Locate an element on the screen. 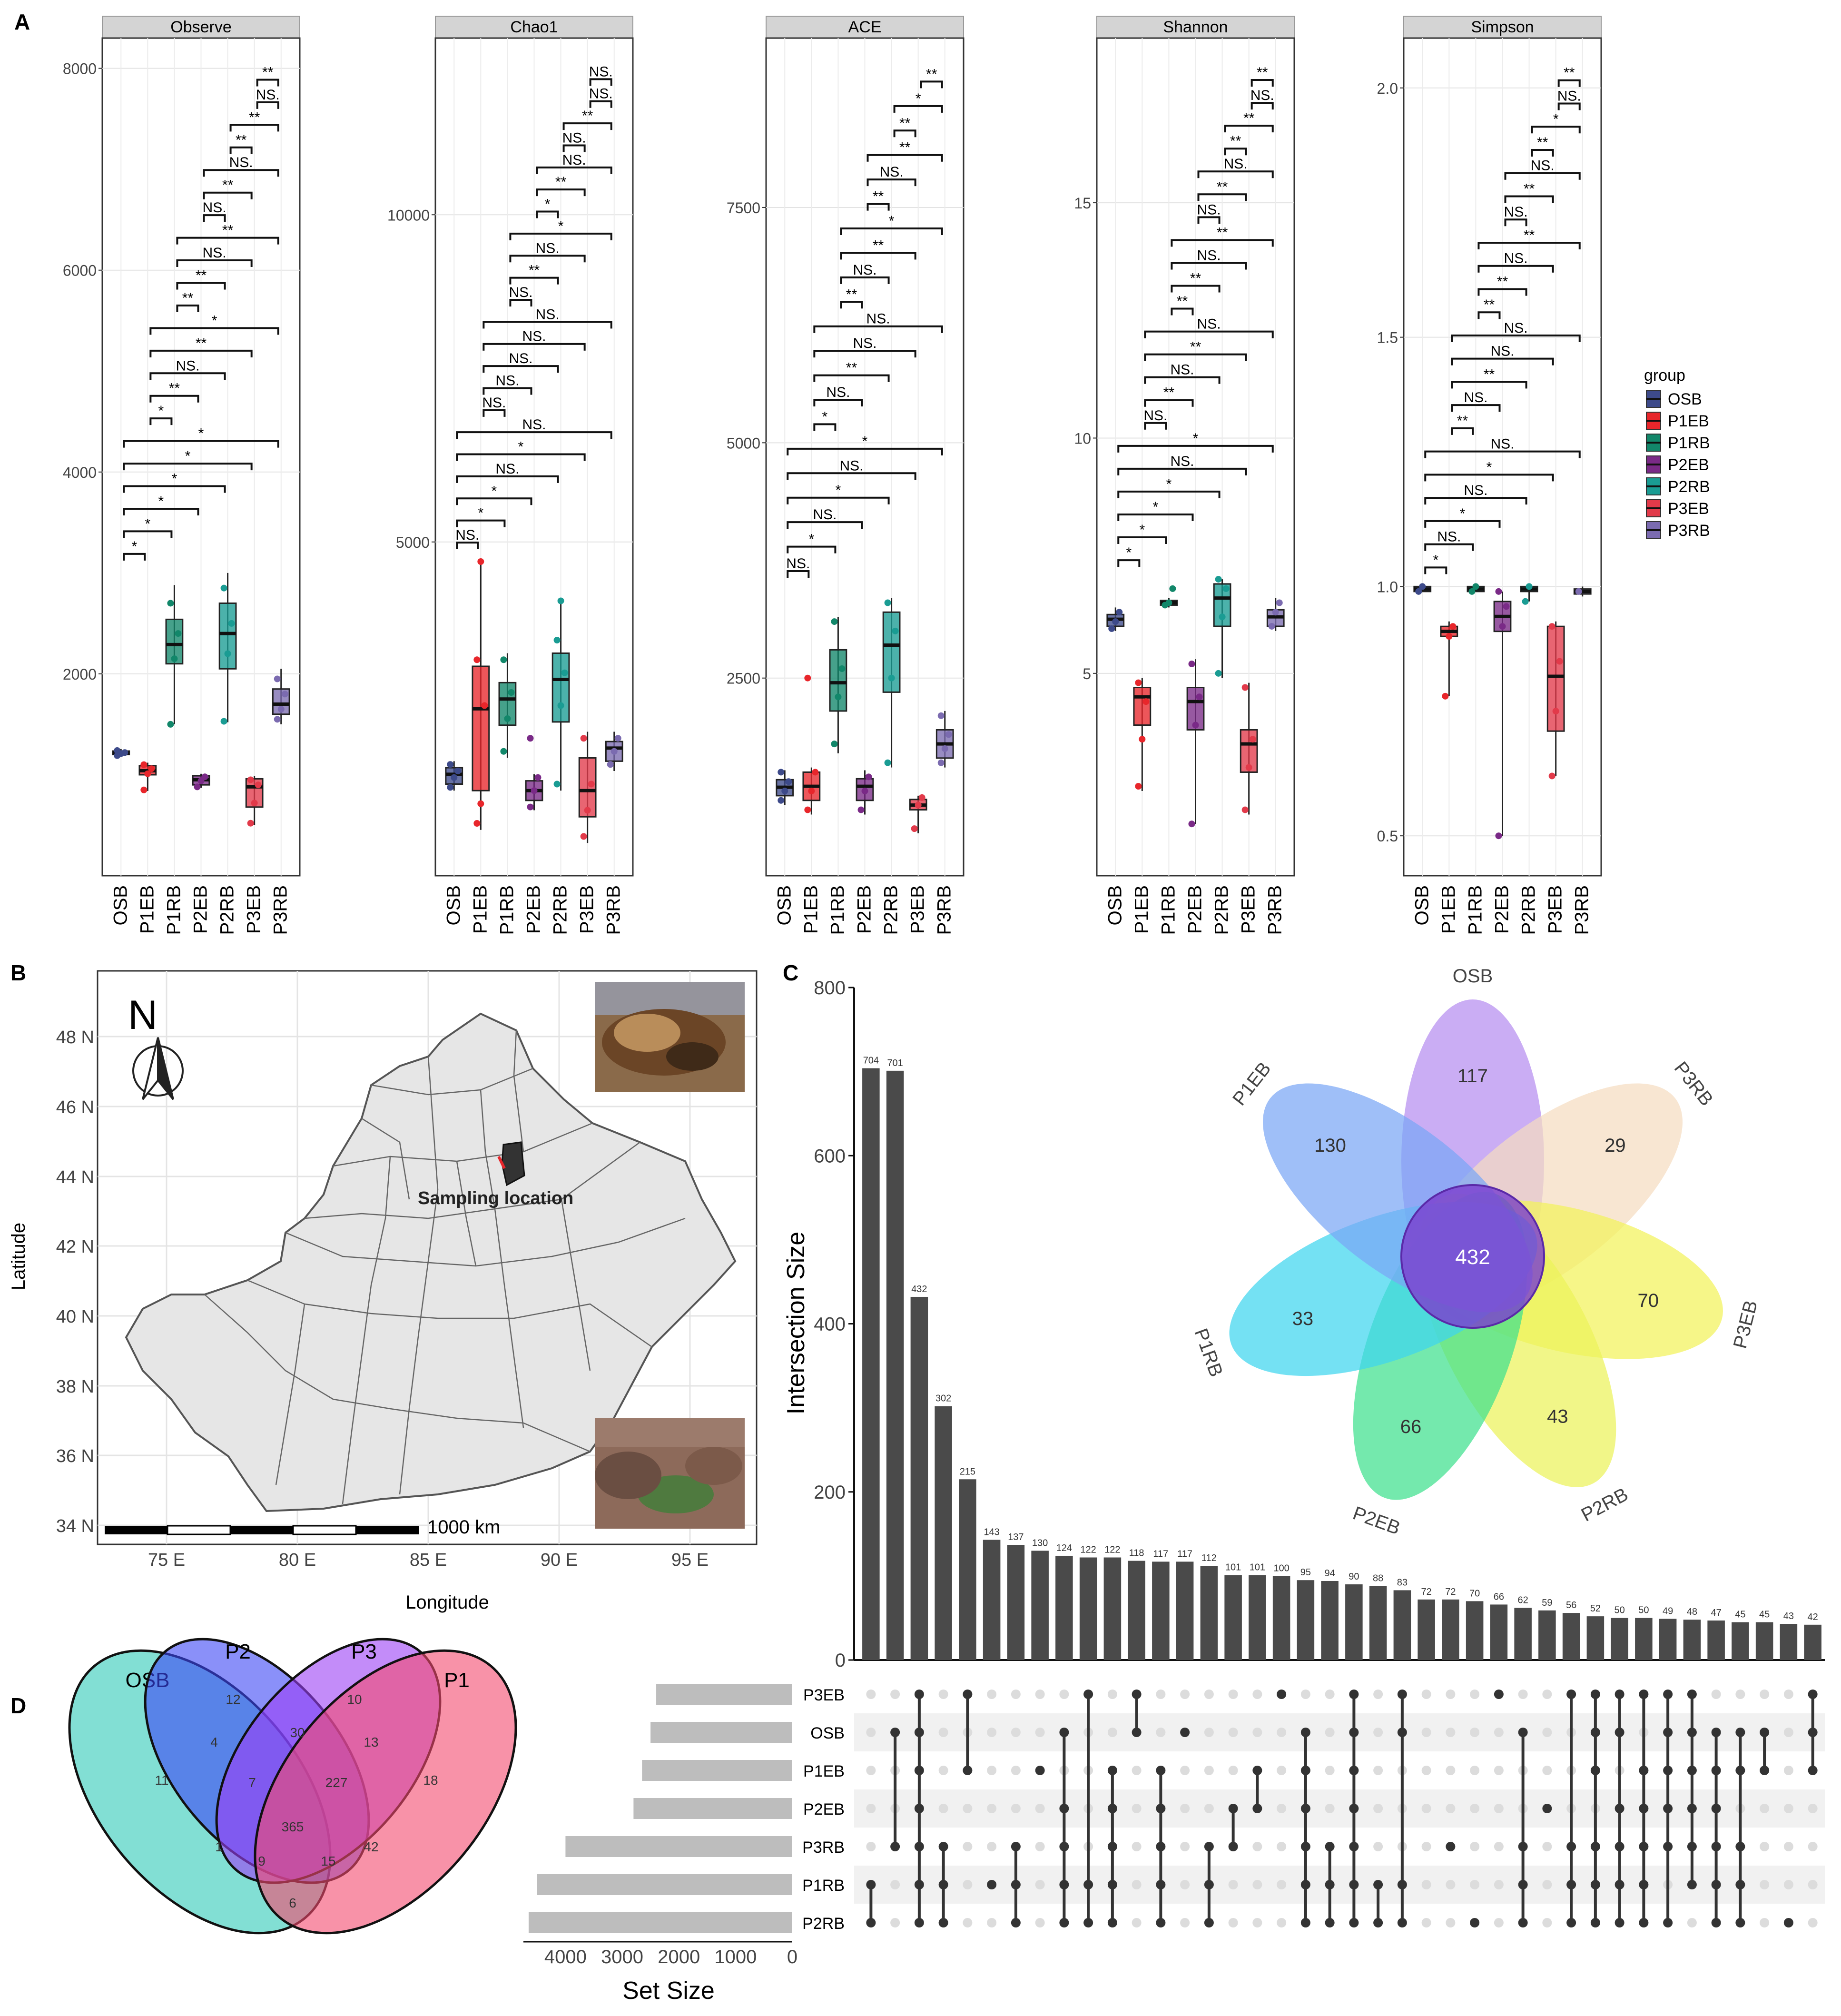 This screenshot has height=2016, width=1841. petal-count: 29 is located at coordinates (1615, 1145).